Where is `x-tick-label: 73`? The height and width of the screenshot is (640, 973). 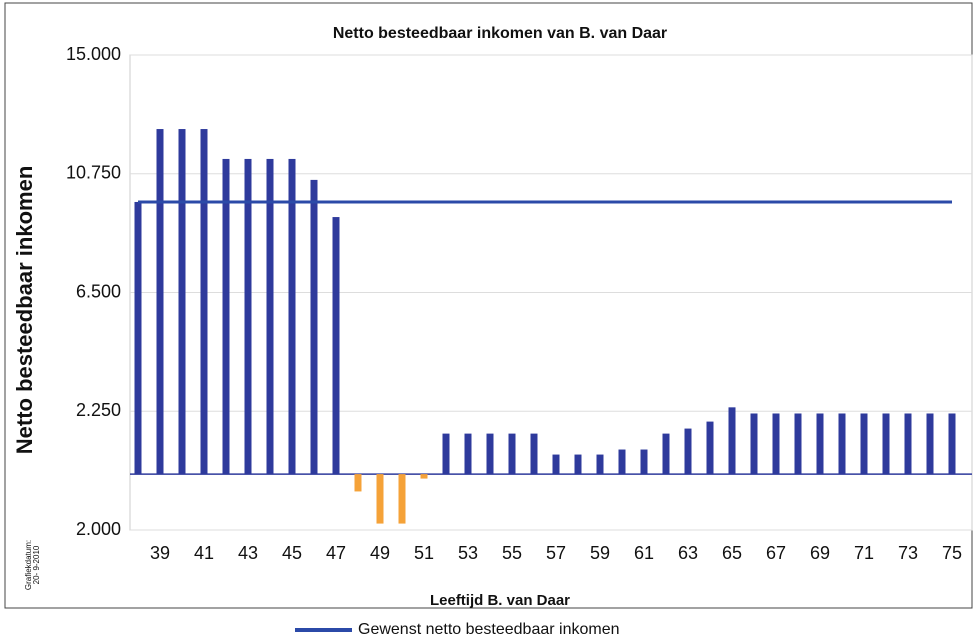 x-tick-label: 73 is located at coordinates (908, 553).